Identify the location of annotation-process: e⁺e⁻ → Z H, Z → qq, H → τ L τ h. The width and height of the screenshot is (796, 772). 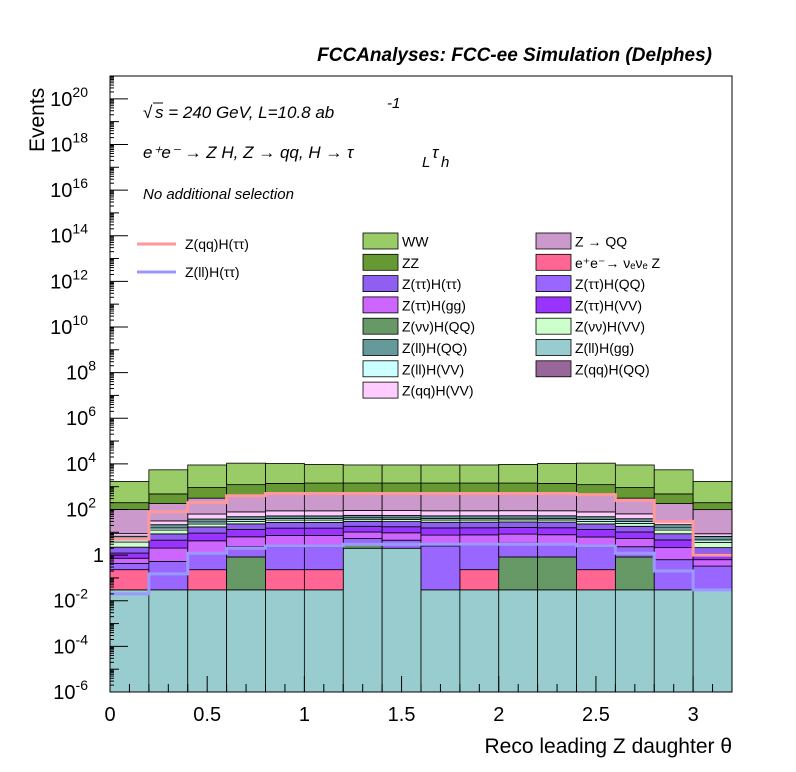
(296, 157).